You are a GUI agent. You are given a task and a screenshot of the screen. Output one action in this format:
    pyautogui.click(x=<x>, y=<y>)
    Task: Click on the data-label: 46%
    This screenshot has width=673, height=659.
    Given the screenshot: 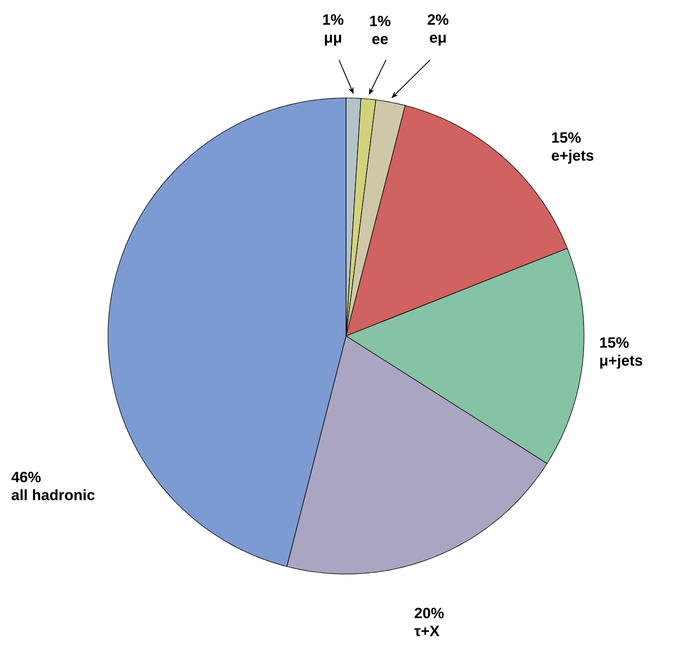 What is the action you would take?
    pyautogui.click(x=26, y=477)
    